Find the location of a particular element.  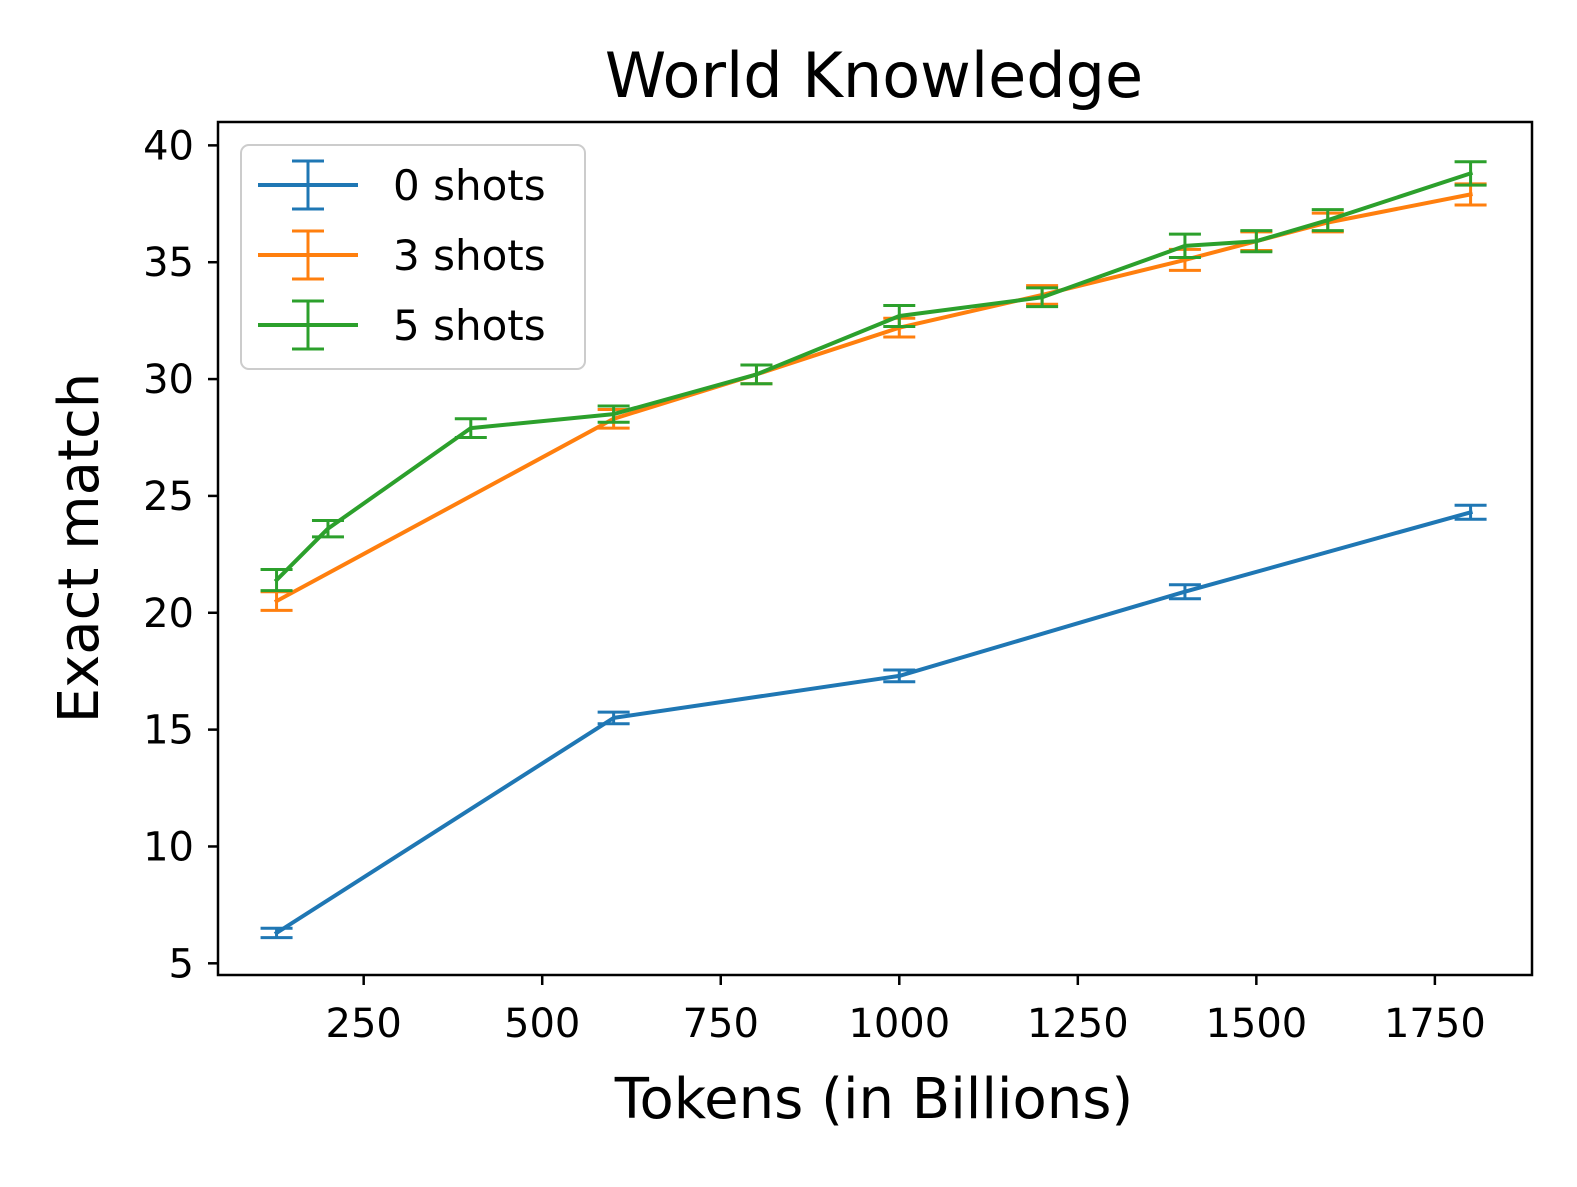

y-tick-label: 30 is located at coordinates (168, 380).